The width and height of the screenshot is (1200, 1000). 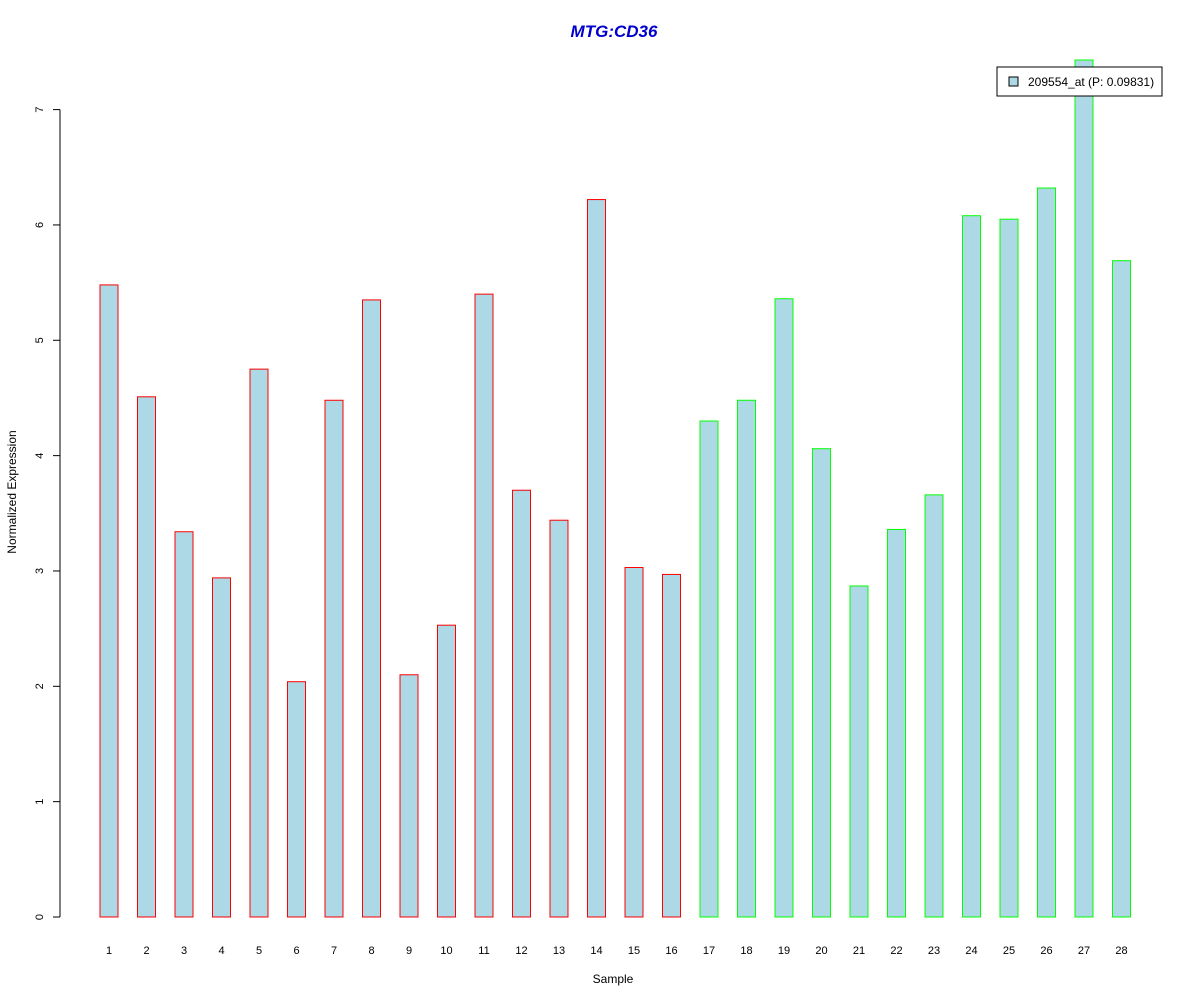 What do you see at coordinates (596, 951) in the screenshot?
I see `x-tick-label: 14` at bounding box center [596, 951].